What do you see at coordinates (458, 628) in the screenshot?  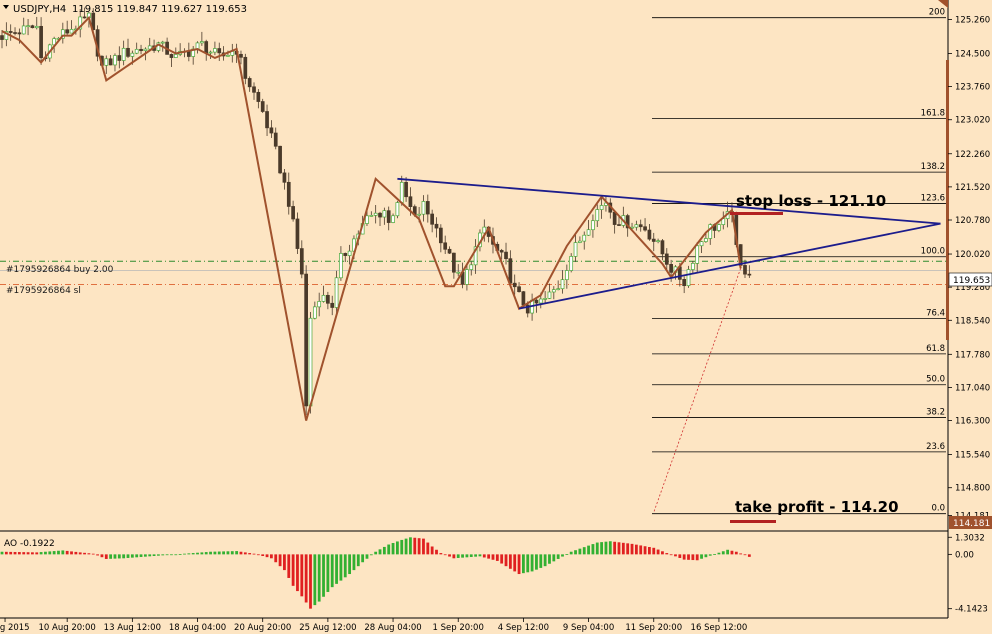 I see `time-tick-label: 1 Sep 20:00` at bounding box center [458, 628].